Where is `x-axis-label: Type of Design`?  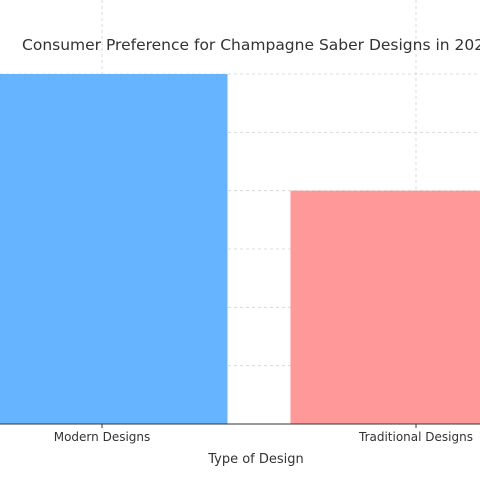
x-axis-label: Type of Design is located at coordinates (255, 459).